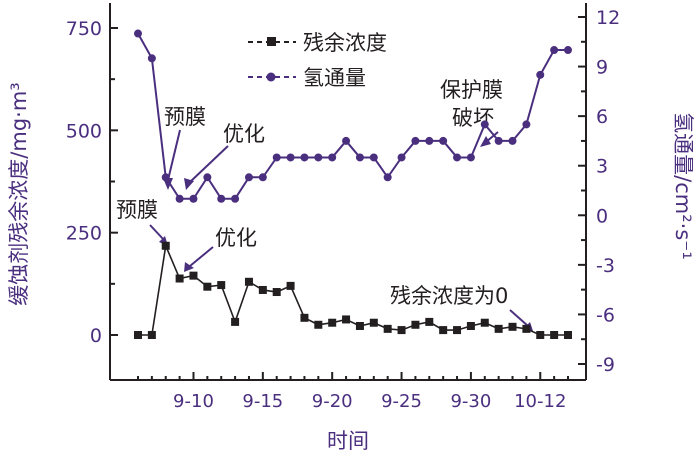  Describe the element at coordinates (174, 155) in the screenshot. I see `arrow-prefilm-top` at that location.